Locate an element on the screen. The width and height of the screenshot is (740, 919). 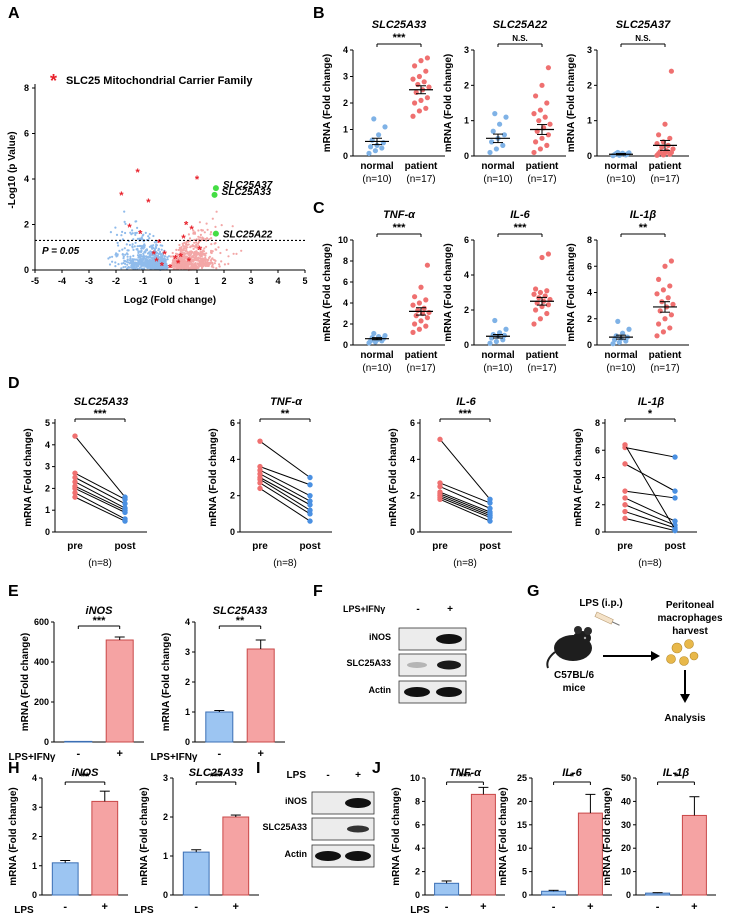
bar-y-tick-label: 1 is located at coordinates (34, 866).